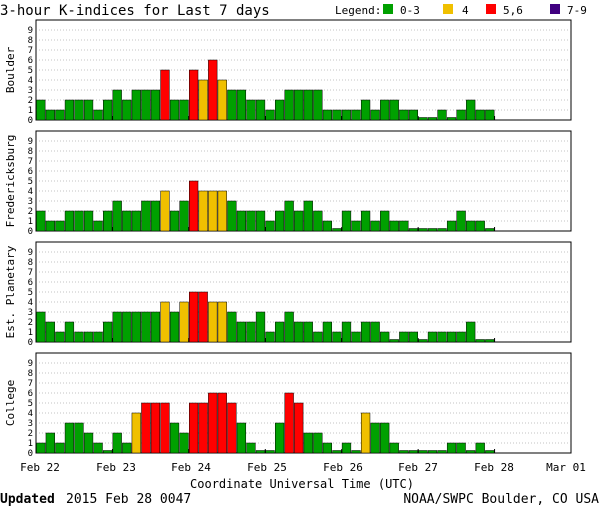  I want to click on station-label: Est. Planetary, so click(10, 291).